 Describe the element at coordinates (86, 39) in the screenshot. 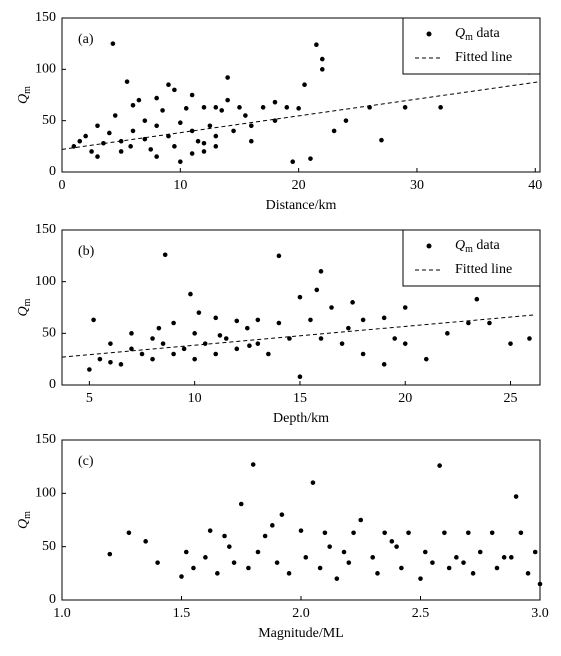

I see `panel-label: (a)` at that location.